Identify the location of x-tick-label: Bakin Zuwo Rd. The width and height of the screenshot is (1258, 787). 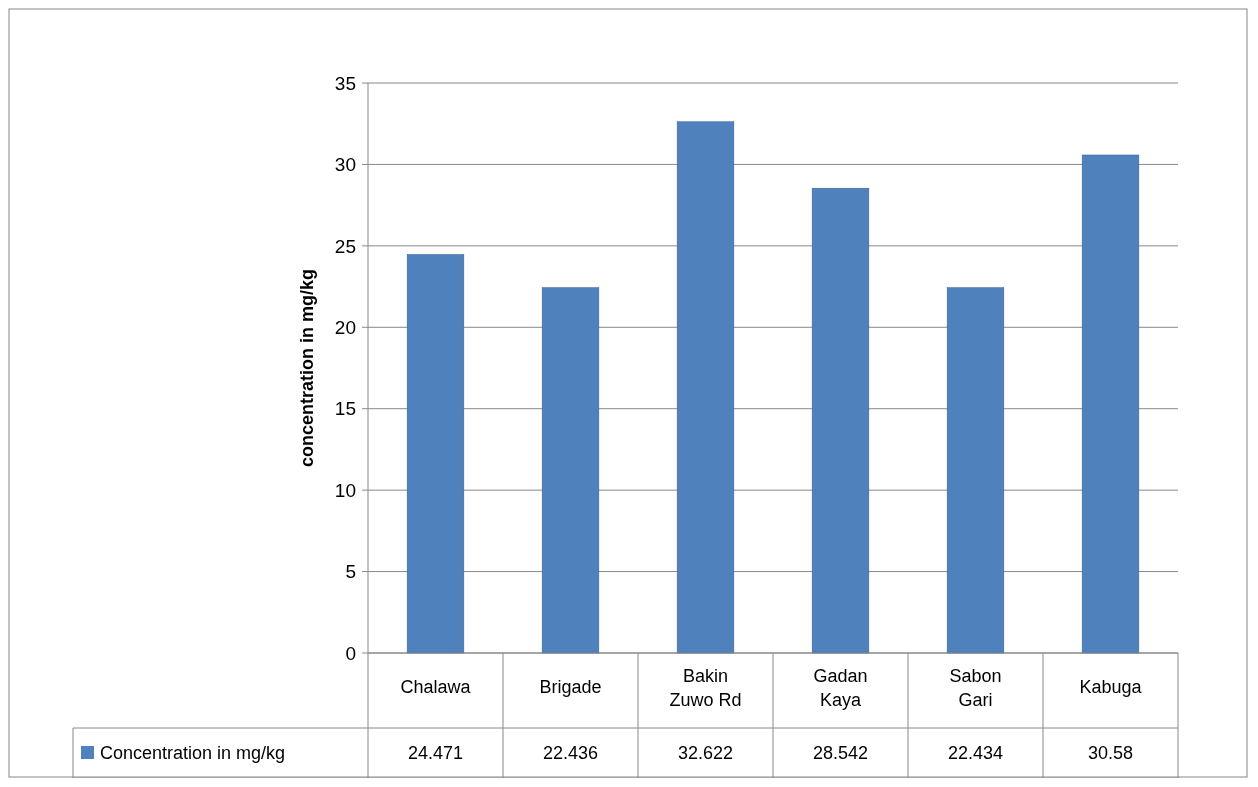
(705, 688).